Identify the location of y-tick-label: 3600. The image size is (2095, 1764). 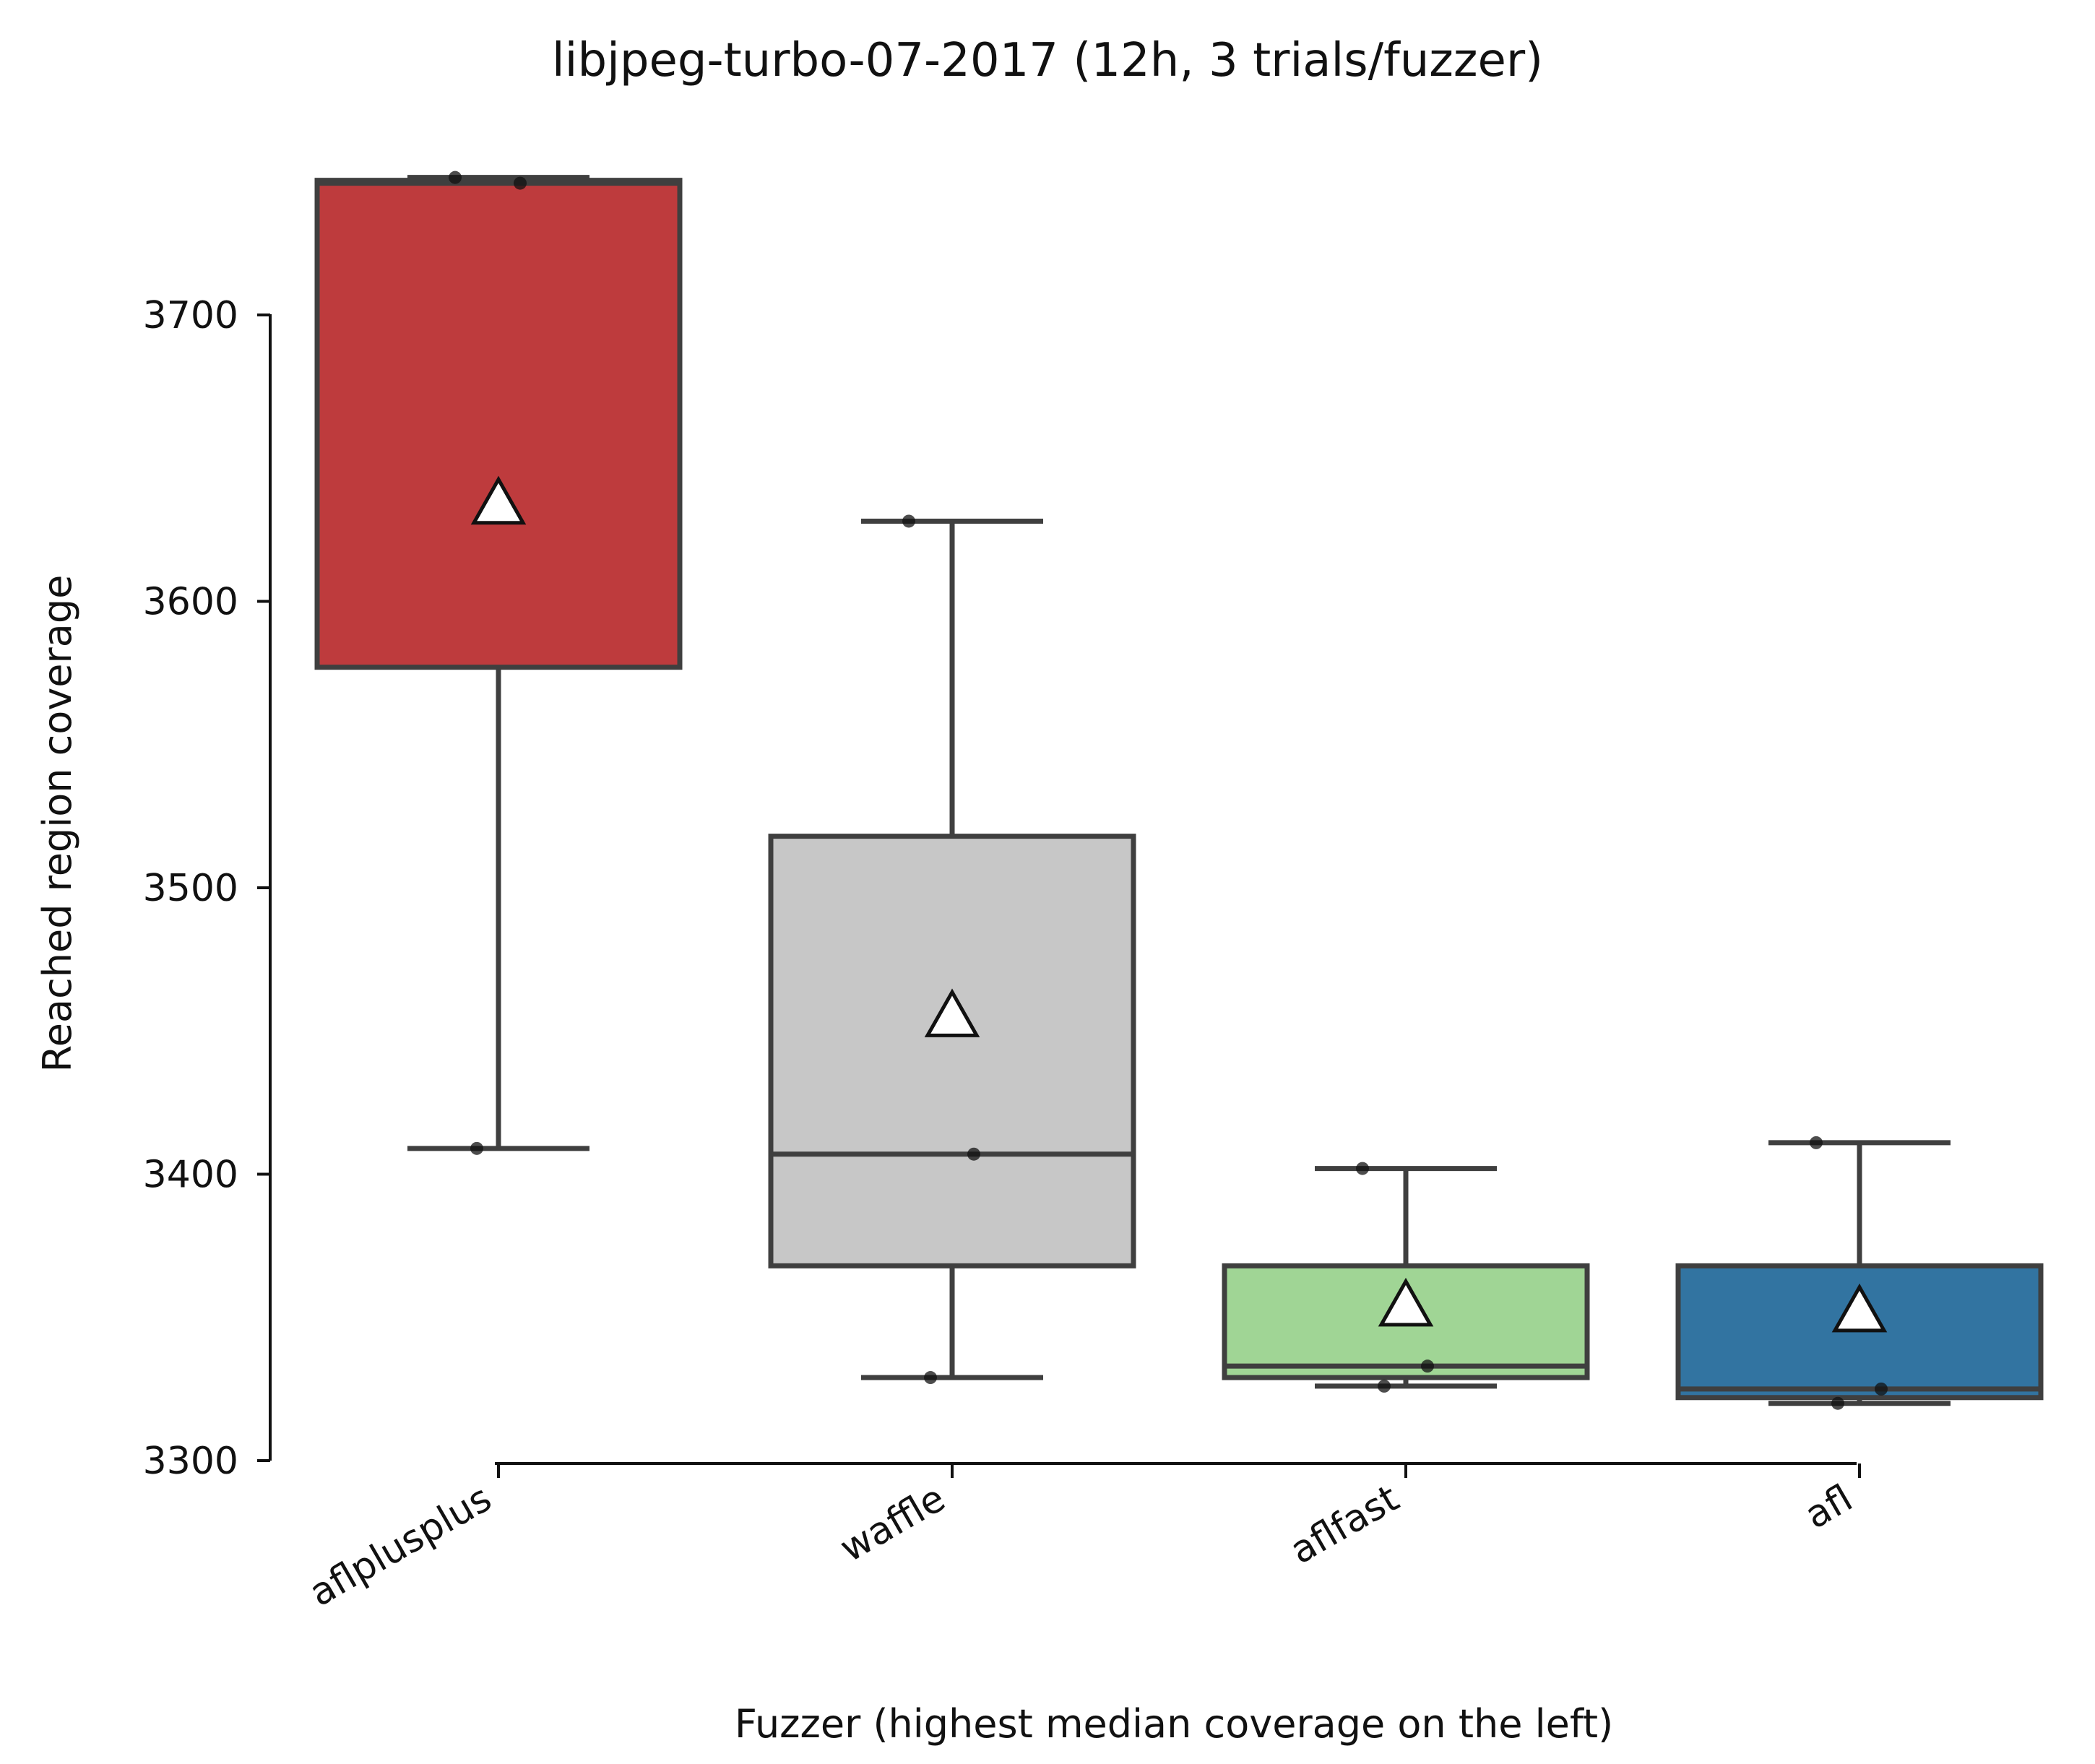
(190, 602).